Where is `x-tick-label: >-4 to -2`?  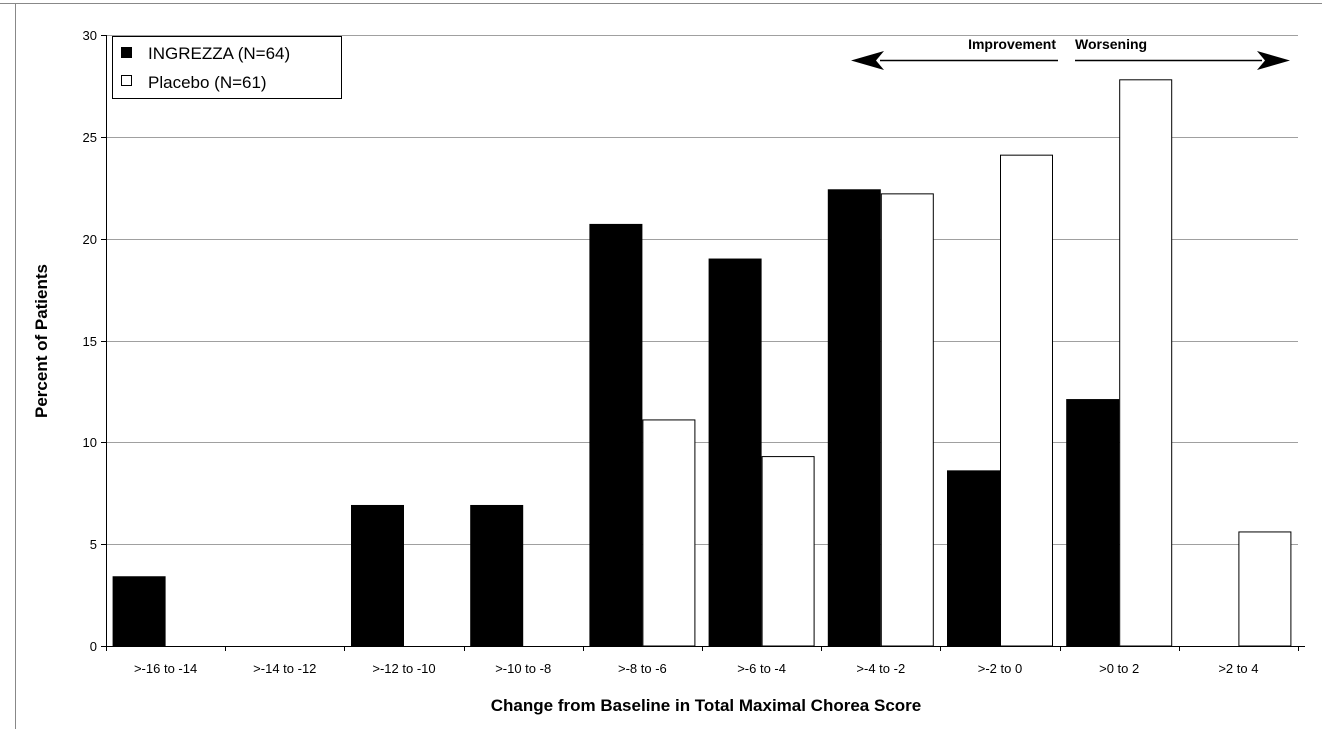 x-tick-label: >-4 to -2 is located at coordinates (880, 668).